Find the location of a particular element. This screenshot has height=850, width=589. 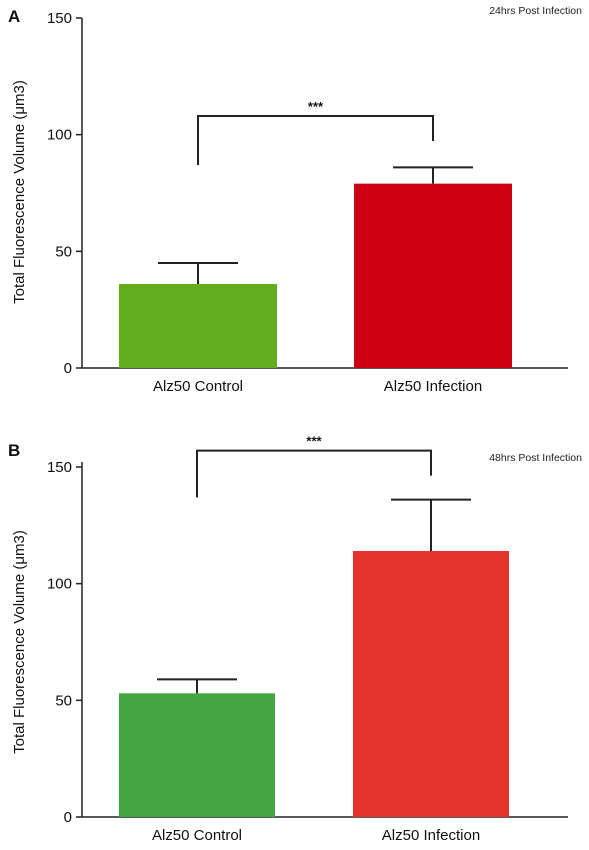

panel-letter: B is located at coordinates (14, 450).